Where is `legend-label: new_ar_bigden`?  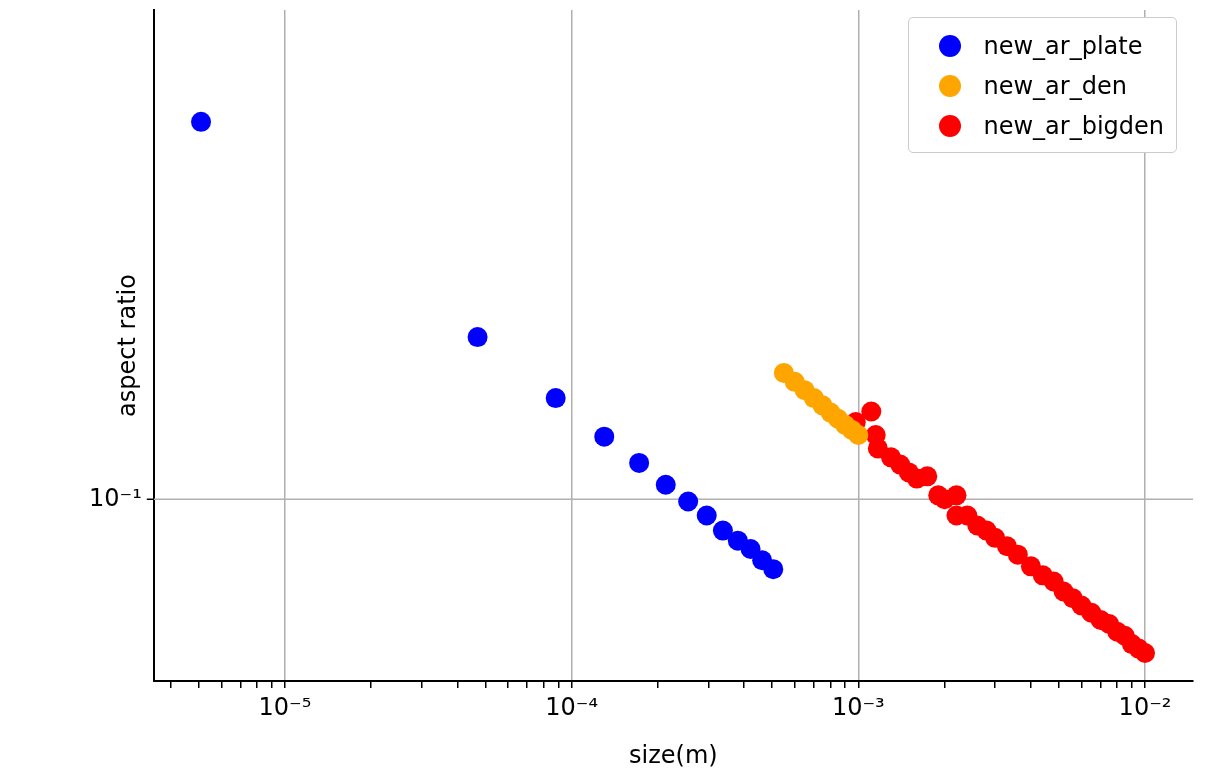 legend-label: new_ar_bigden is located at coordinates (1073, 126).